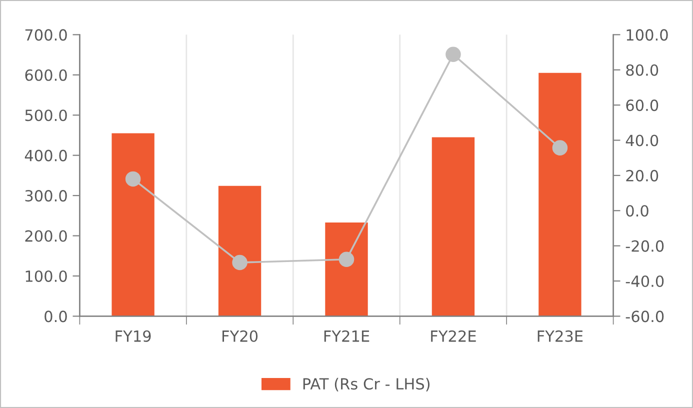  Describe the element at coordinates (647, 35) in the screenshot. I see `y2-tick-label: 100.0` at that location.